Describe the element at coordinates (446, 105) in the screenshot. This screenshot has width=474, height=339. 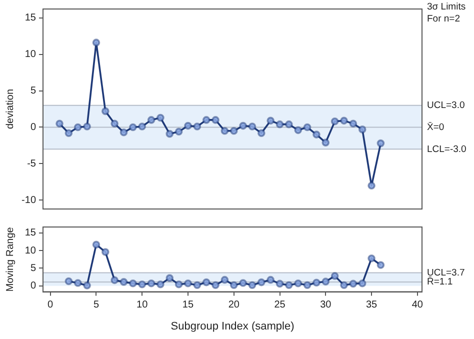
I see `ref-line-label: UCL=3.0` at that location.